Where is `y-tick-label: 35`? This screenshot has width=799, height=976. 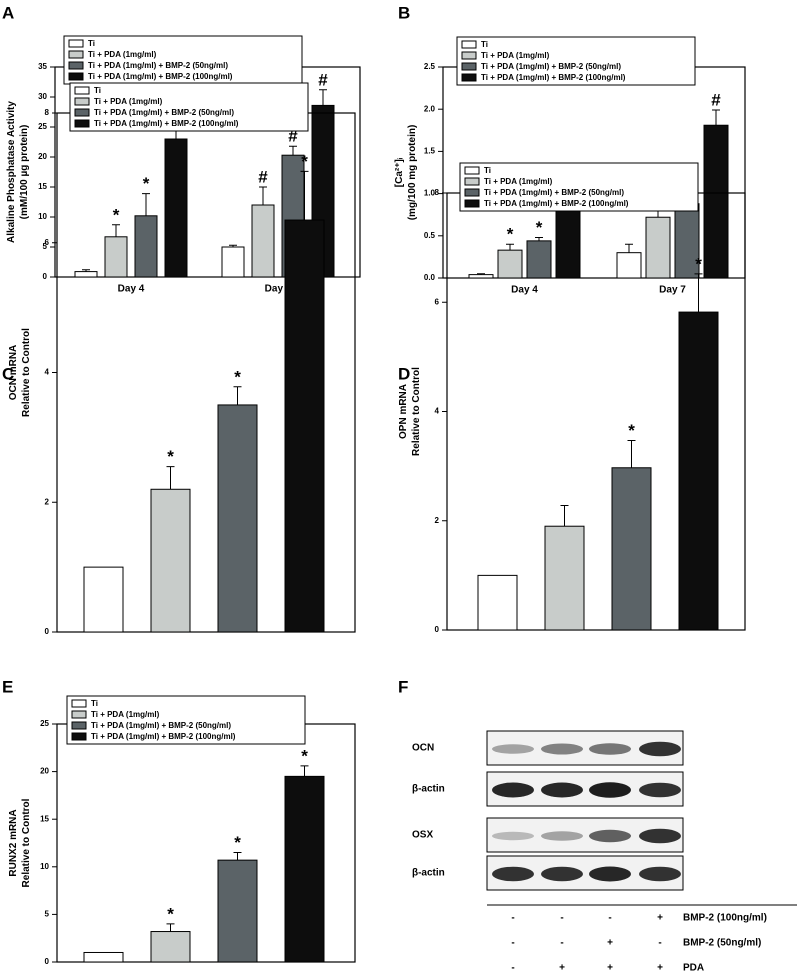
y-tick-label: 35 is located at coordinates (42, 66).